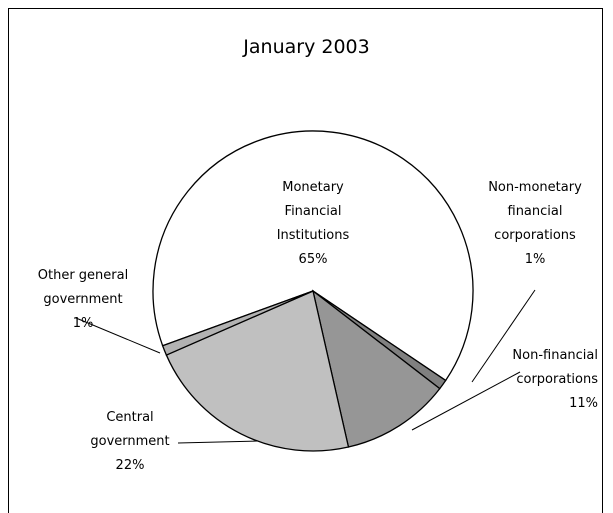 The width and height of the screenshot is (613, 513). I want to click on slice-label: Other general government 1%, so click(83, 300).